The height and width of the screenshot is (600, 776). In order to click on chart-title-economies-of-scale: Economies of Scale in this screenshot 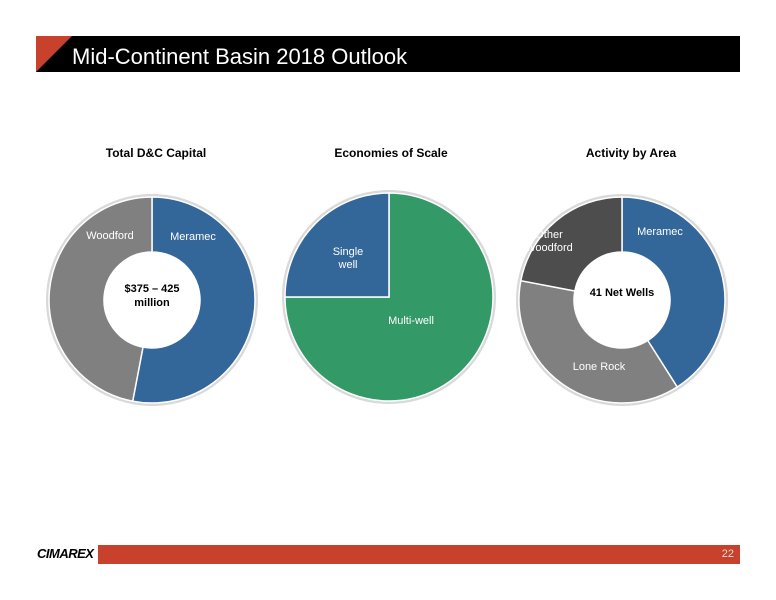, I will do `click(391, 153)`.